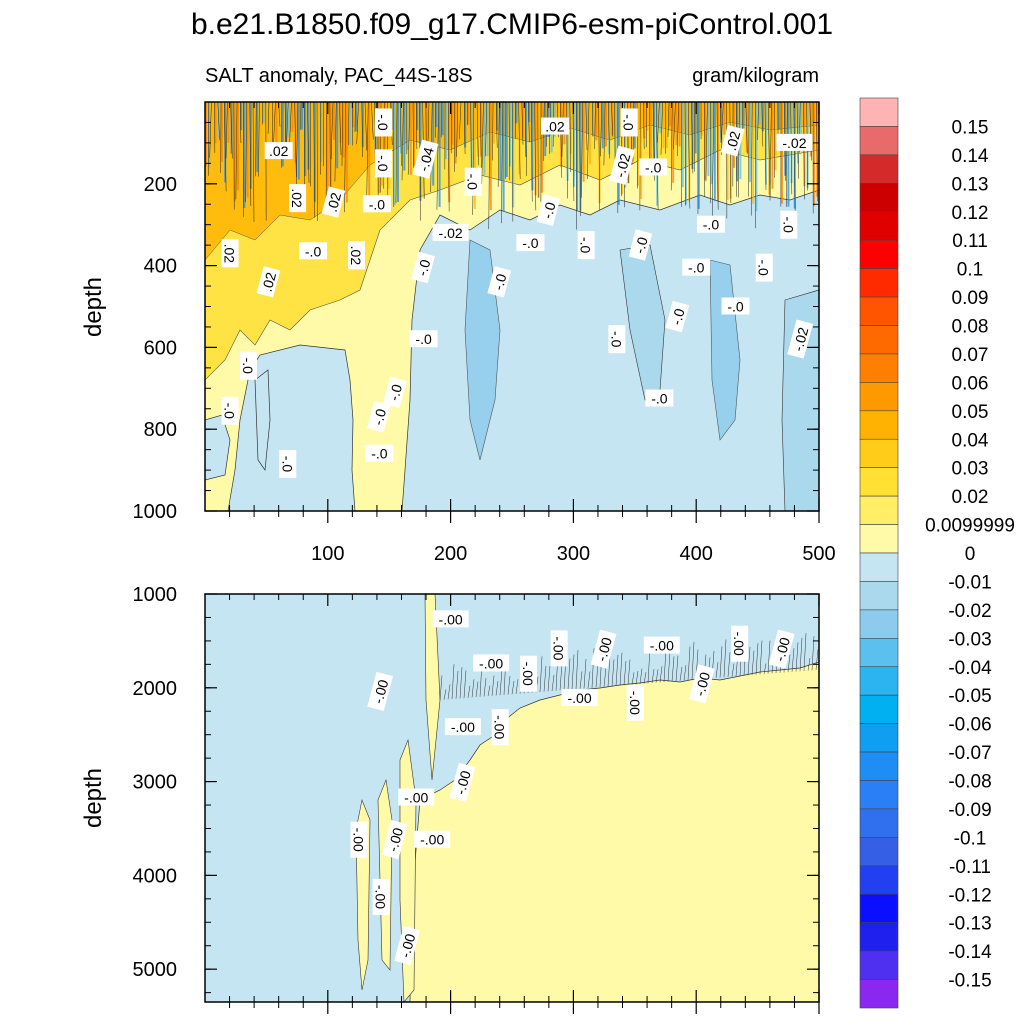  I want to click on y-tick-label: 200, so click(160, 185).